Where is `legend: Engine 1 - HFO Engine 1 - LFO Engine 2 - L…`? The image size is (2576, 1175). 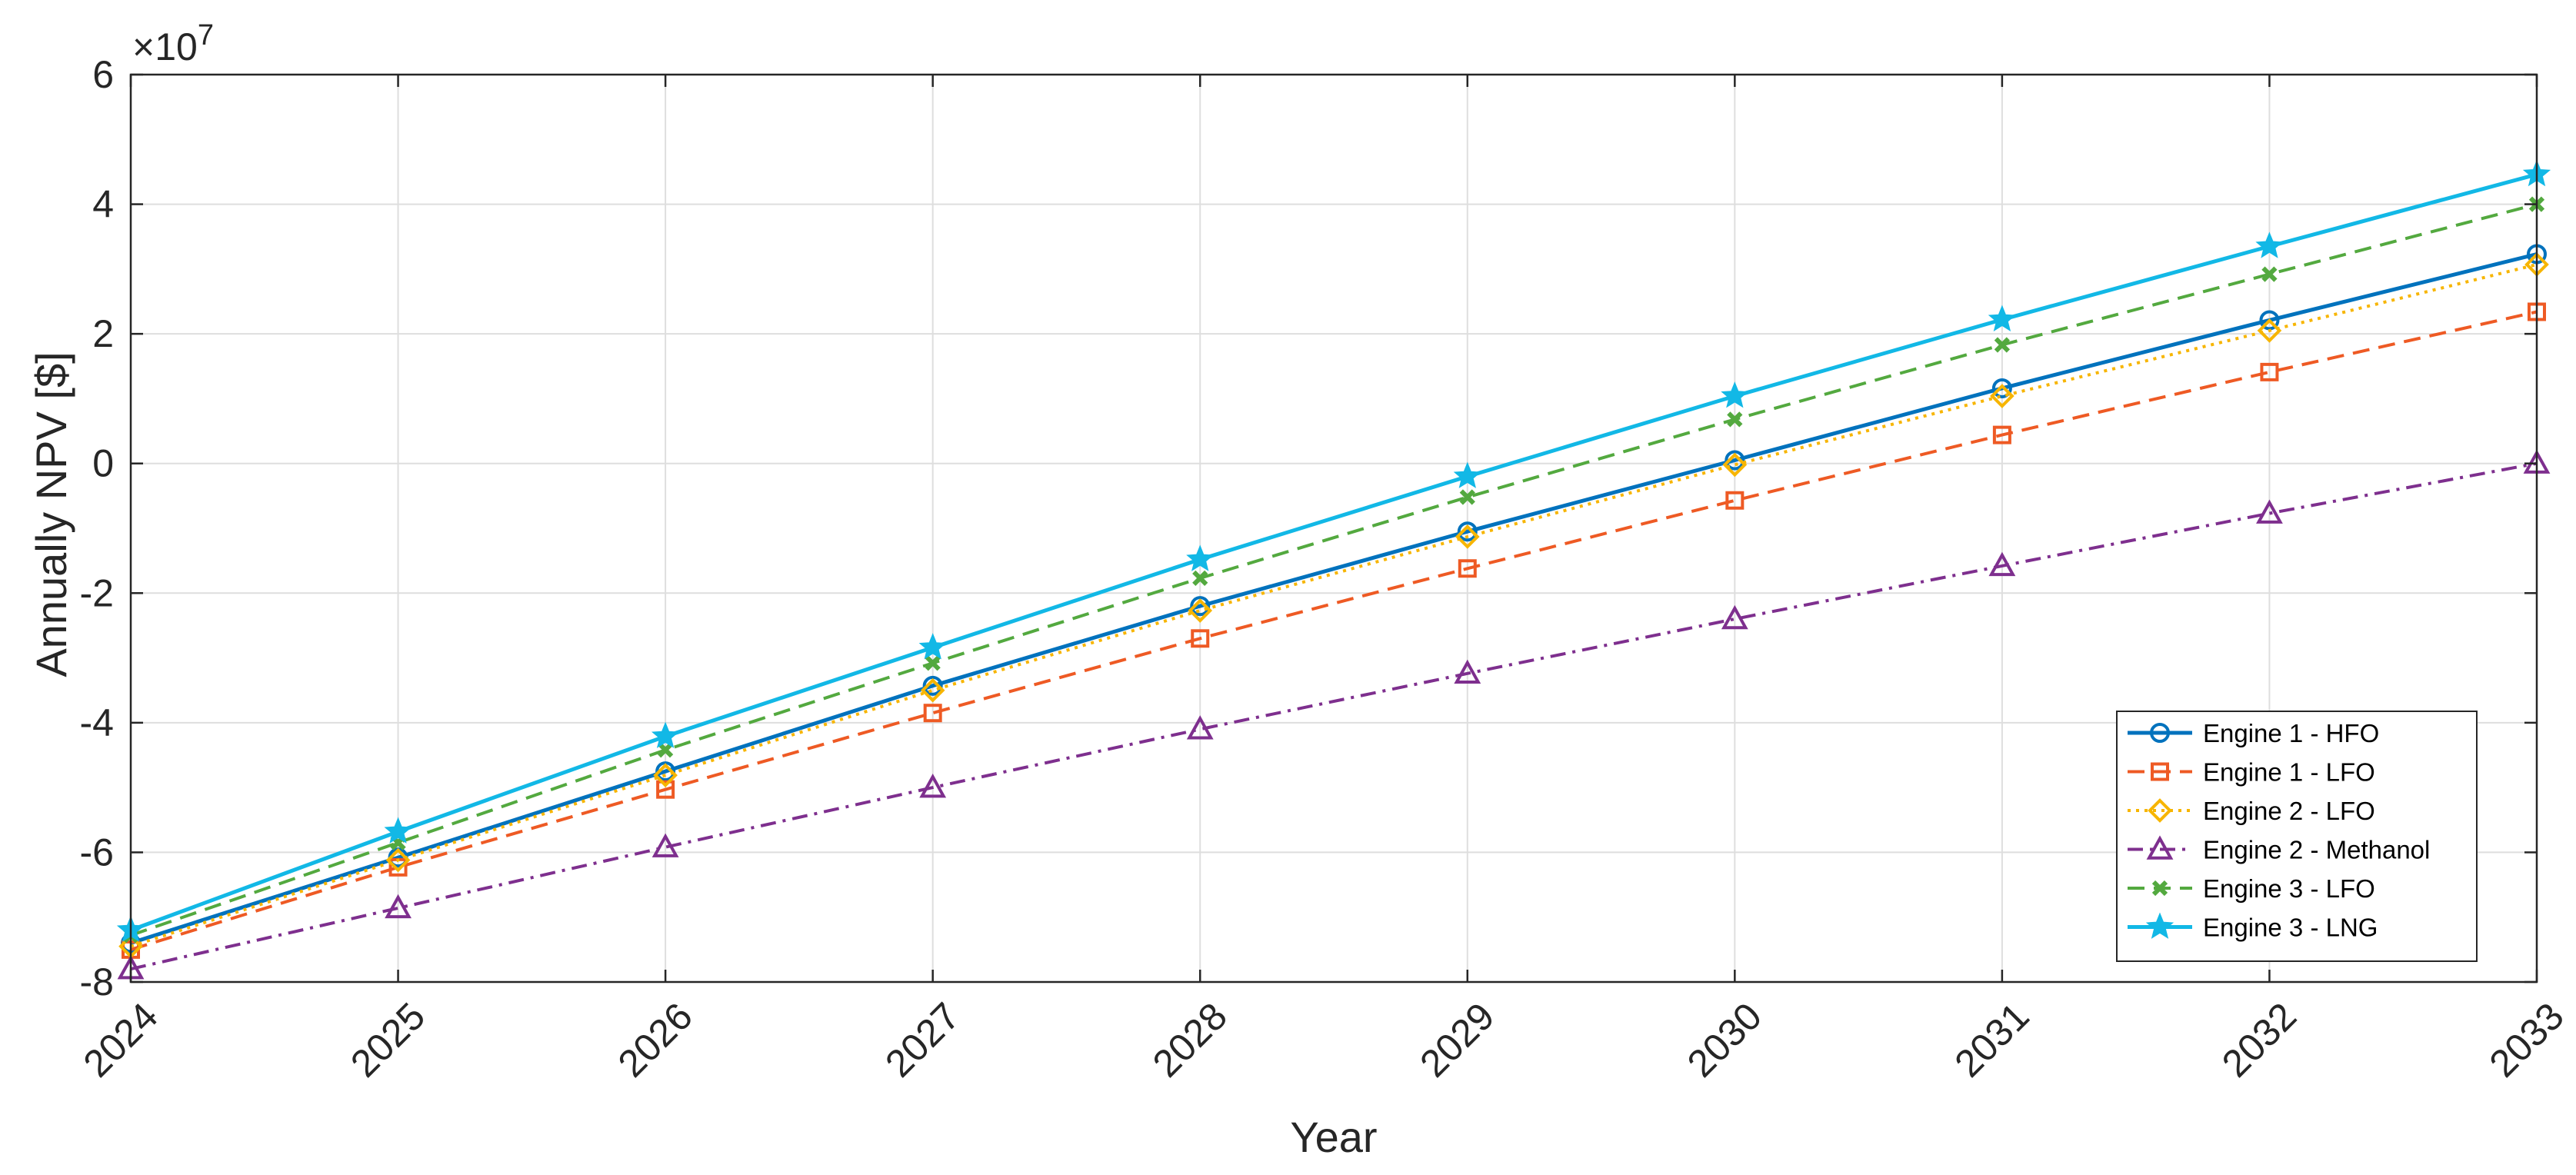 legend: Engine 1 - HFO Engine 1 - LFO Engine 2 - L… is located at coordinates (2297, 836).